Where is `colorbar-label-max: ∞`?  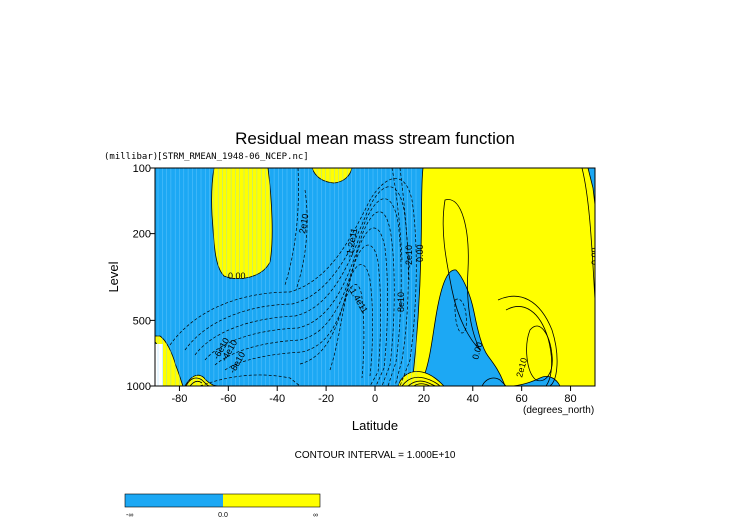 colorbar-label-max: ∞ is located at coordinates (315, 515).